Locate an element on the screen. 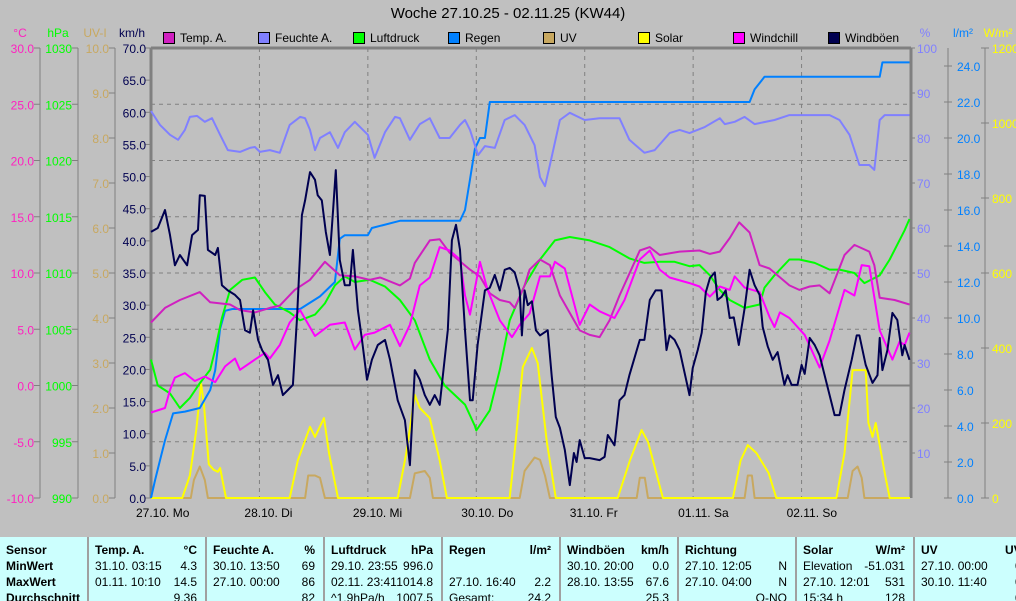 The height and width of the screenshot is (601, 1016). legend-item: Luftdruck is located at coordinates (386, 38).